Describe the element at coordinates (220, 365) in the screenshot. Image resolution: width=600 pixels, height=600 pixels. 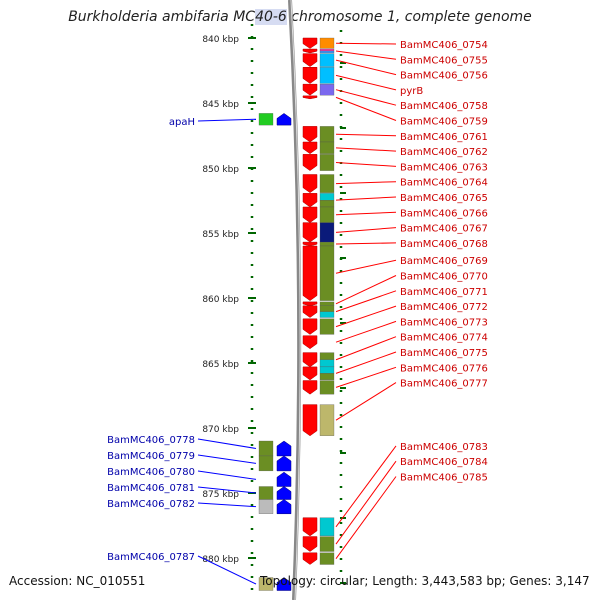
I see `scale-label: 865 kbp` at that location.